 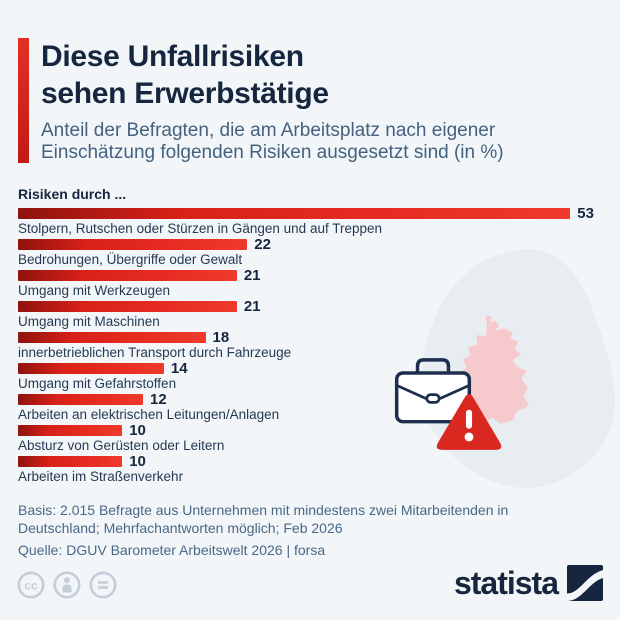 What do you see at coordinates (310, 437) in the screenshot?
I see `bar-row: 10 Absturz von Gerüsten oder Leitern` at bounding box center [310, 437].